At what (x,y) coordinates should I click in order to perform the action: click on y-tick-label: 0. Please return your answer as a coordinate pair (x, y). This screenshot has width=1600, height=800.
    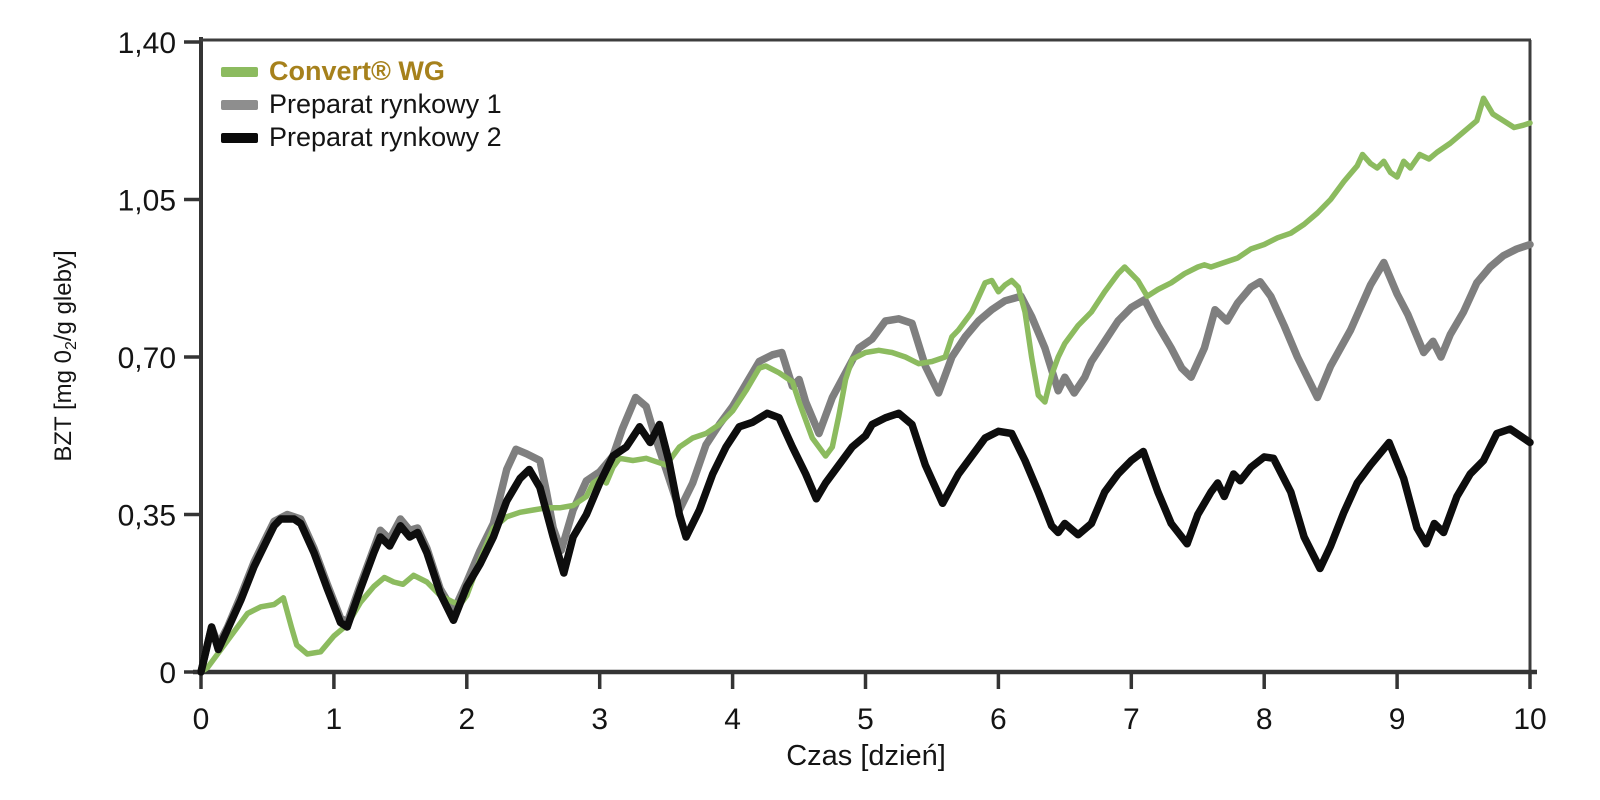
    Looking at the image, I should click on (167, 673).